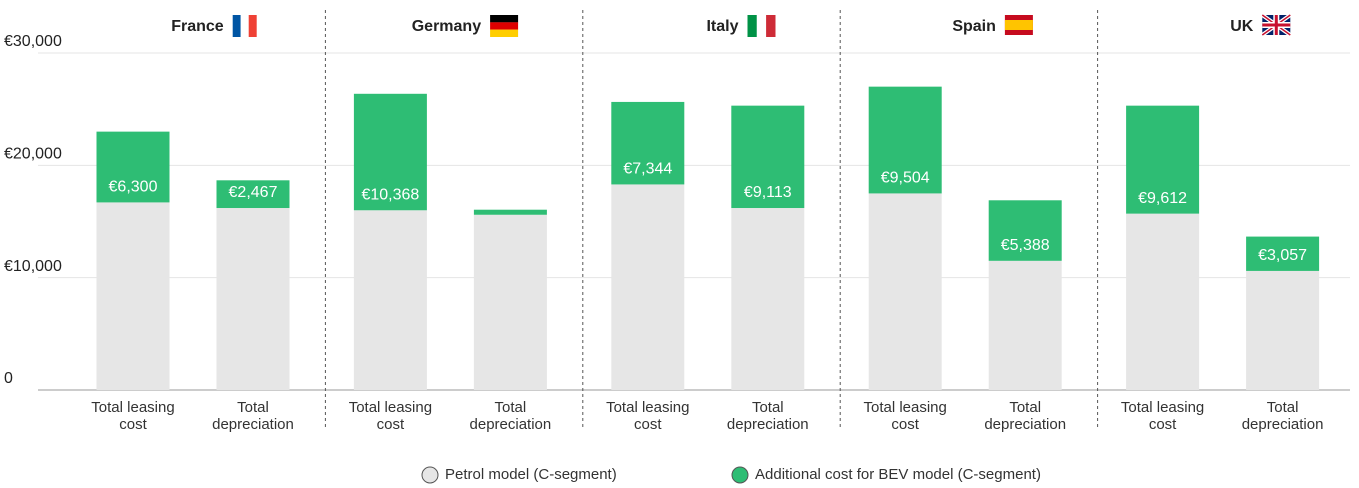 The width and height of the screenshot is (1359, 488). I want to click on value-label: €6,300, so click(133, 187).